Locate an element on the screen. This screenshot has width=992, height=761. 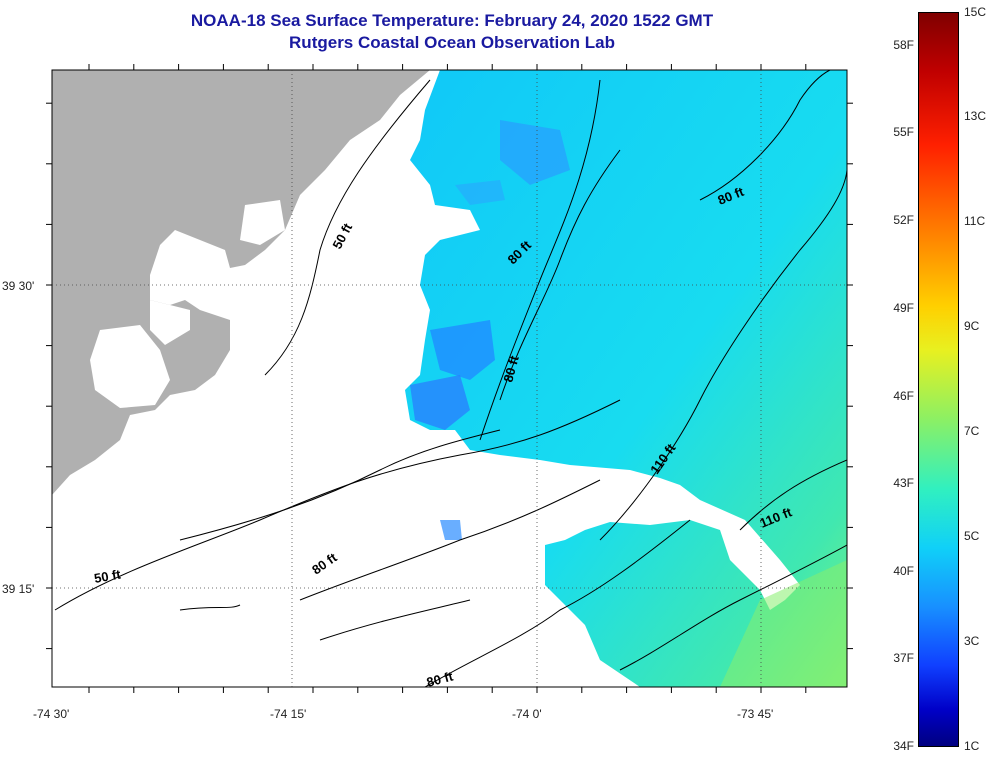
colorbar-c-label: 11C is located at coordinates (975, 221).